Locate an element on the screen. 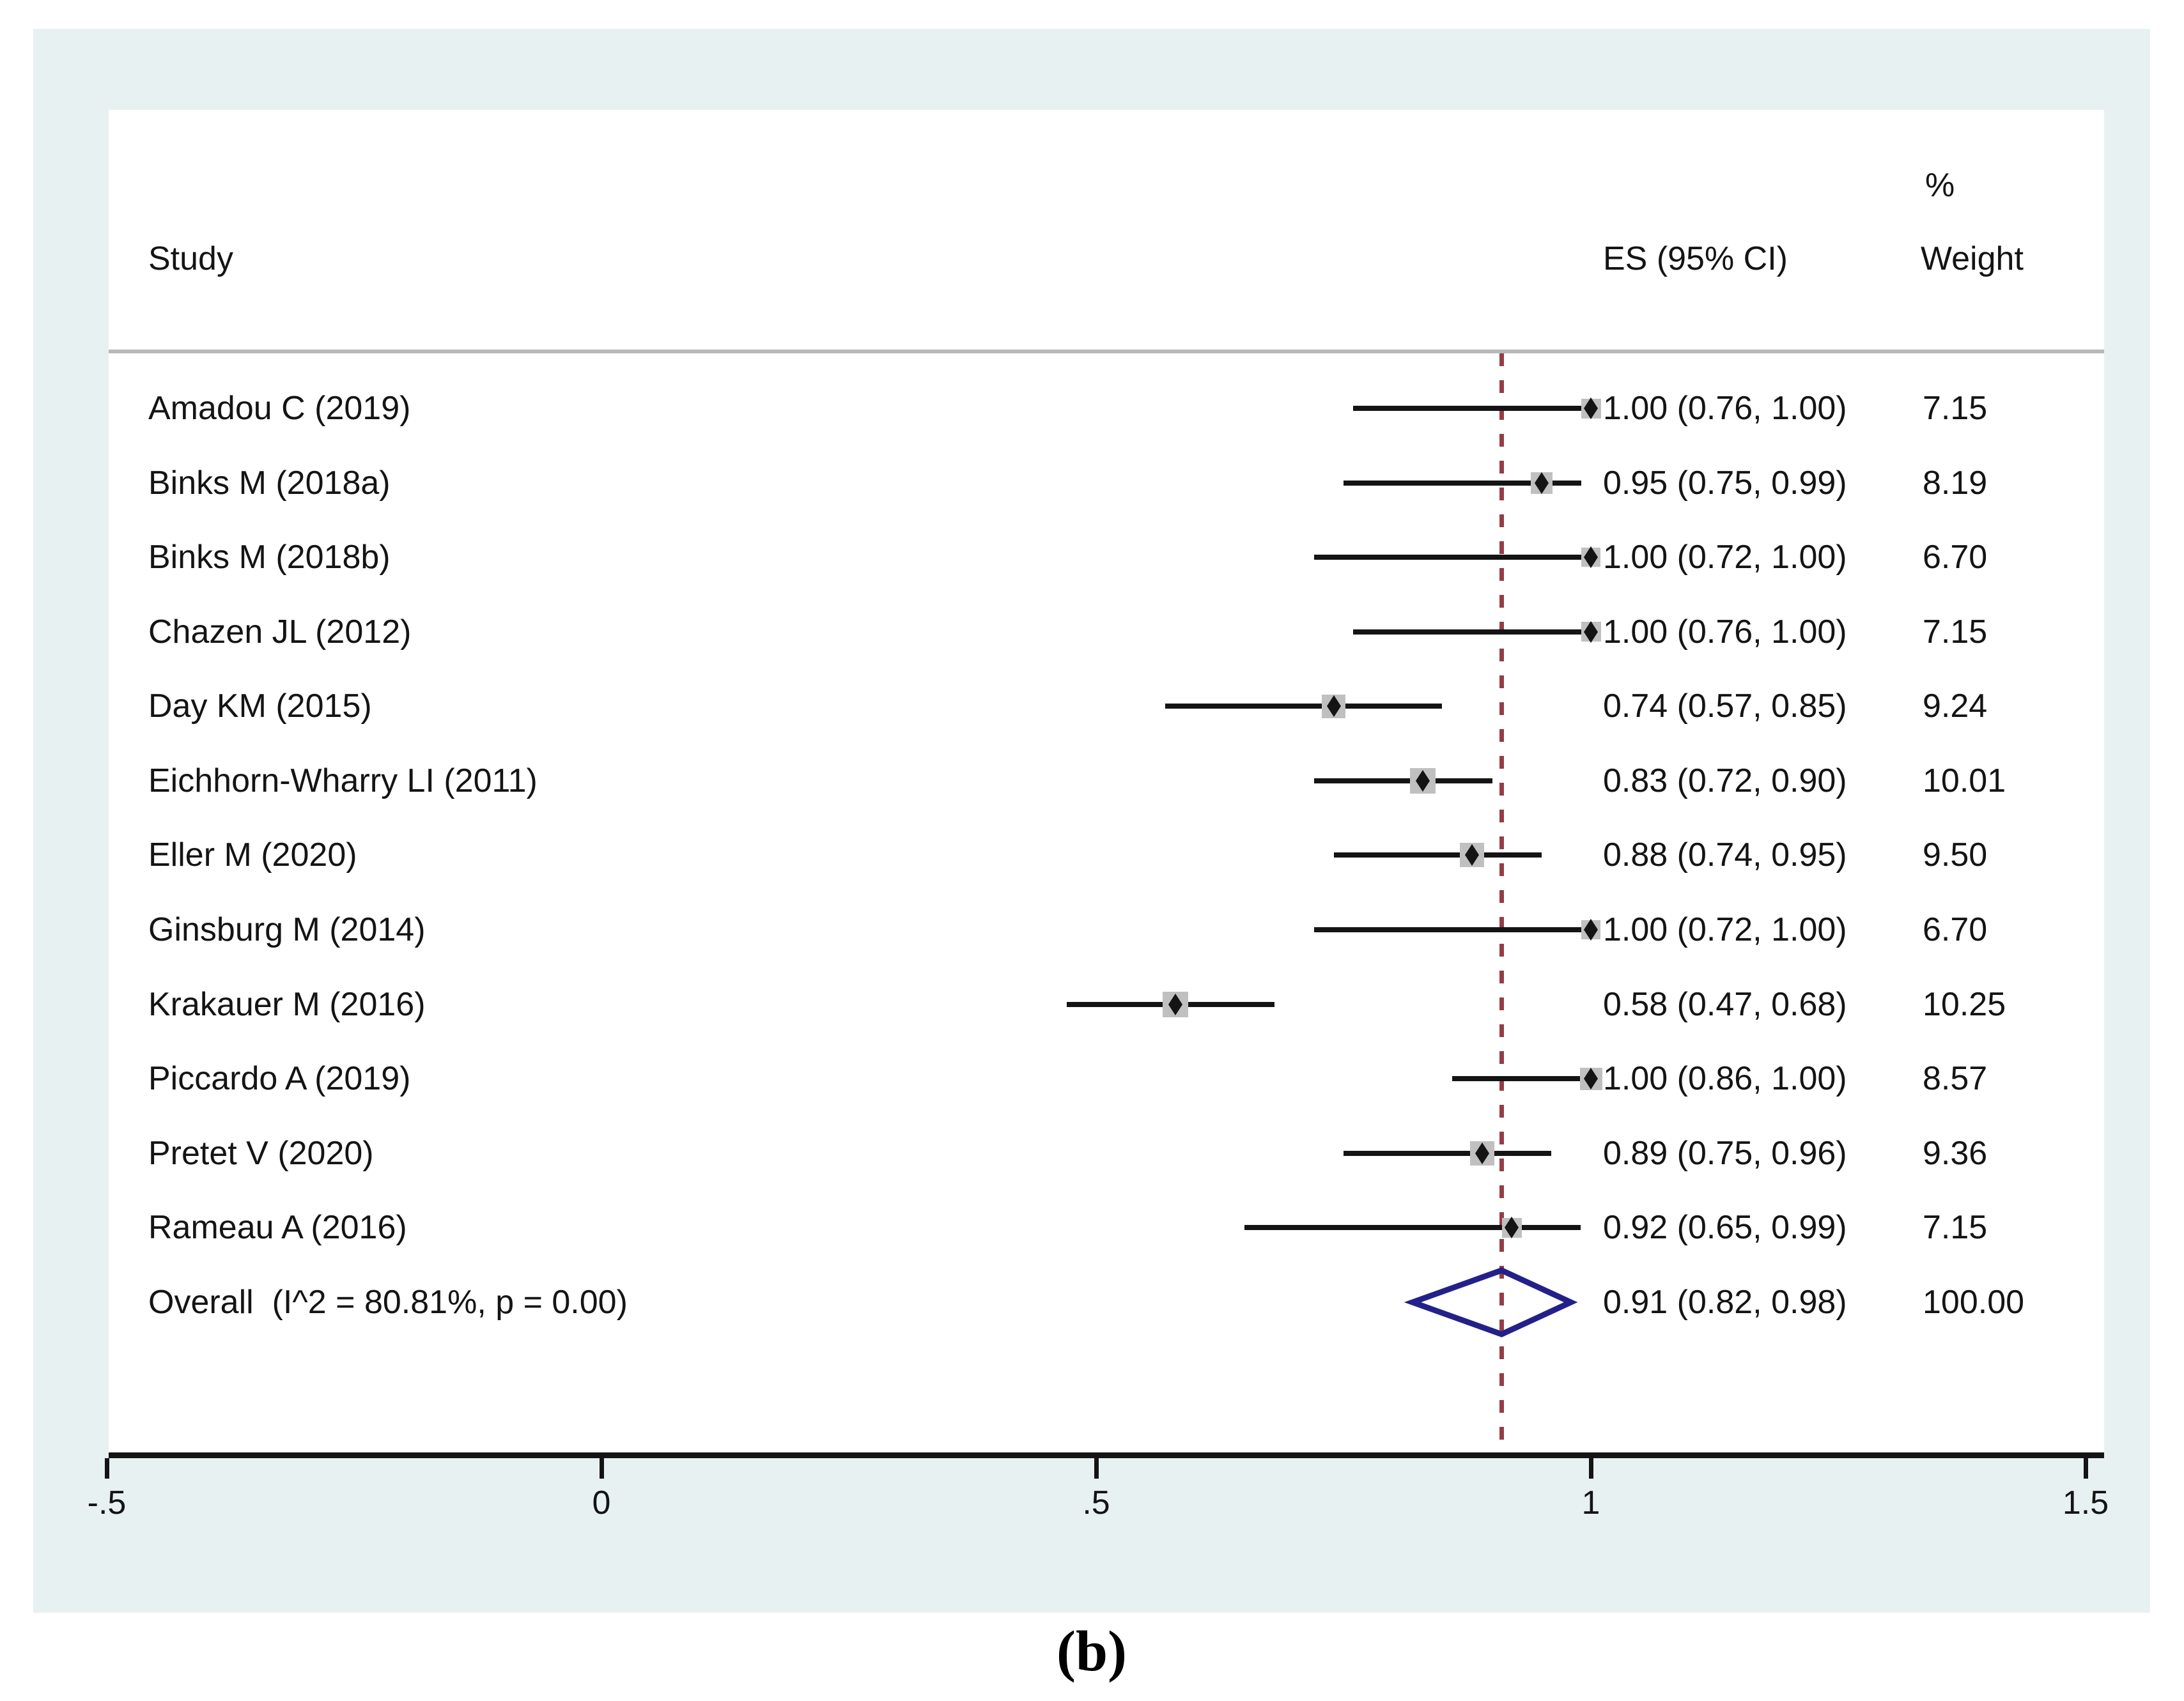 The height and width of the screenshot is (1701, 2184). tick-label: -.5 is located at coordinates (107, 1502).